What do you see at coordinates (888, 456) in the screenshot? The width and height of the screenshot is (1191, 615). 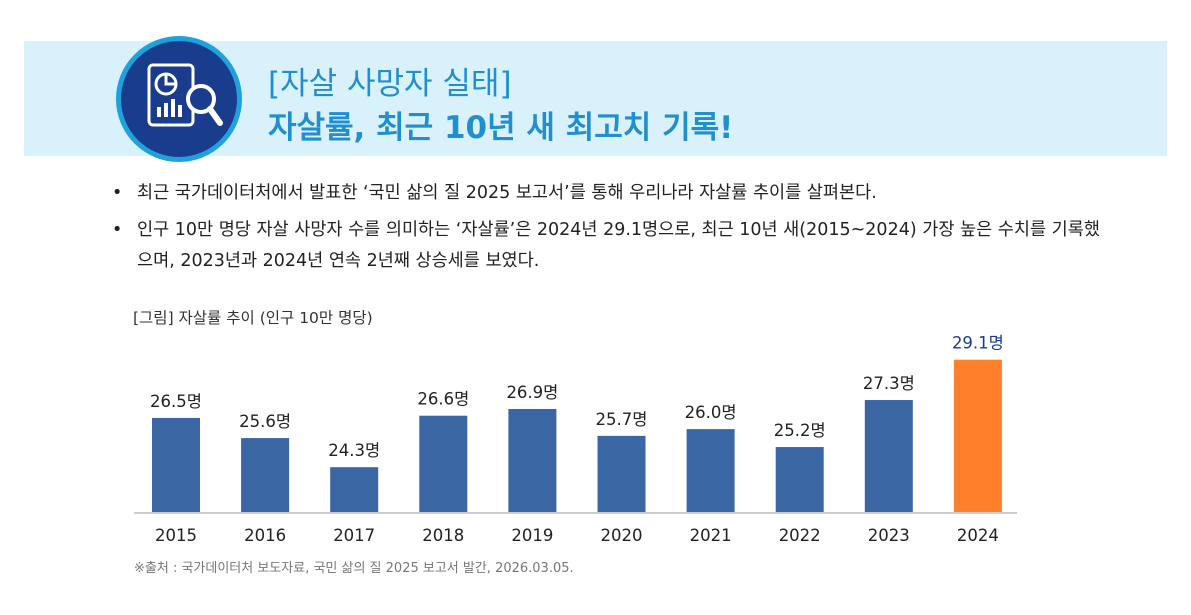 I see `bar-2023` at bounding box center [888, 456].